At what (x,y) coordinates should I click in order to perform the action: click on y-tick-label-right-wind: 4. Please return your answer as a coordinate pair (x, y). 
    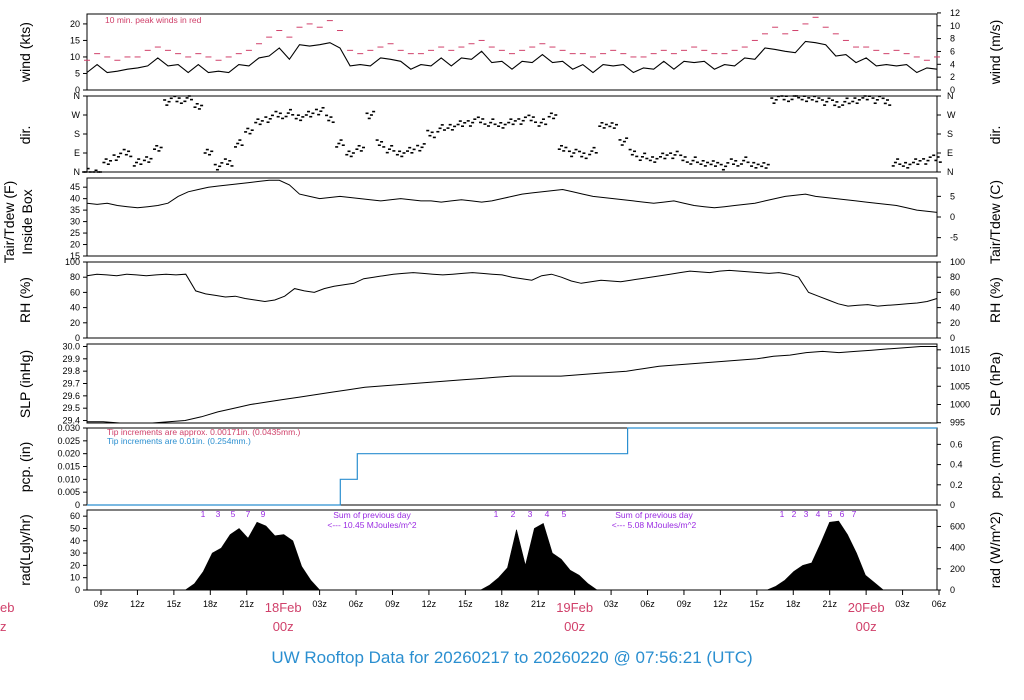
    Looking at the image, I should click on (952, 64).